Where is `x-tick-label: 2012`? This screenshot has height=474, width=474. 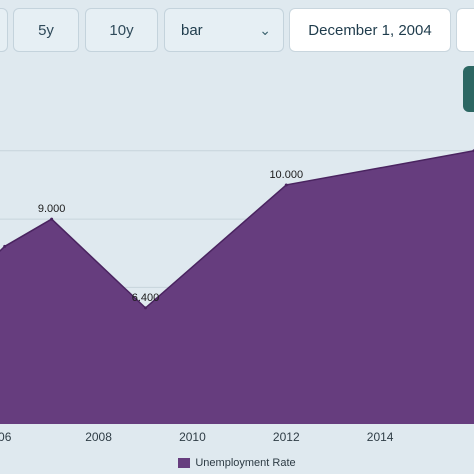
x-tick-label: 2012 is located at coordinates (286, 437).